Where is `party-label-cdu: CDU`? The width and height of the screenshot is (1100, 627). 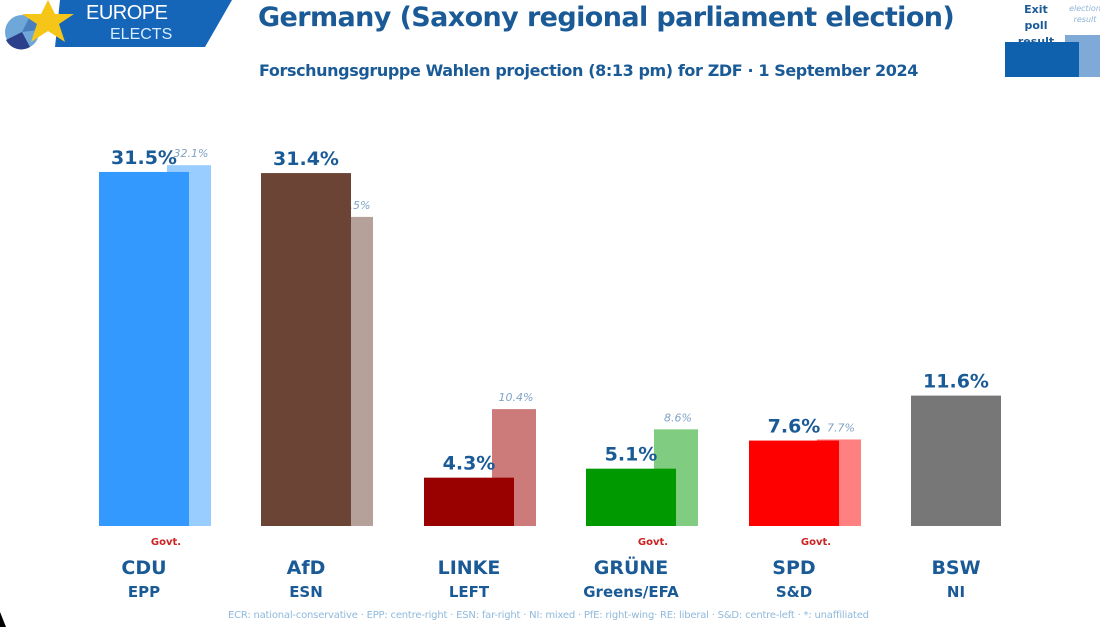 party-label-cdu: CDU is located at coordinates (143, 568).